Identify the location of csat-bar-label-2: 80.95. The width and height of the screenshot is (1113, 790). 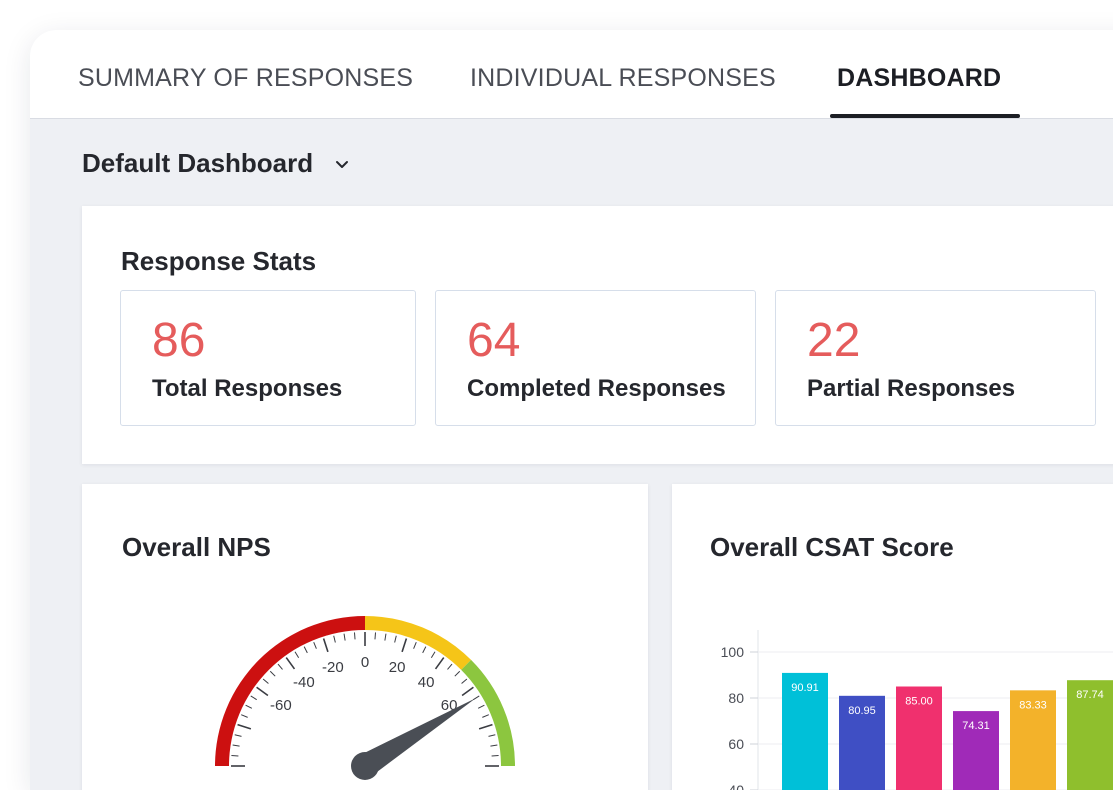
(862, 711).